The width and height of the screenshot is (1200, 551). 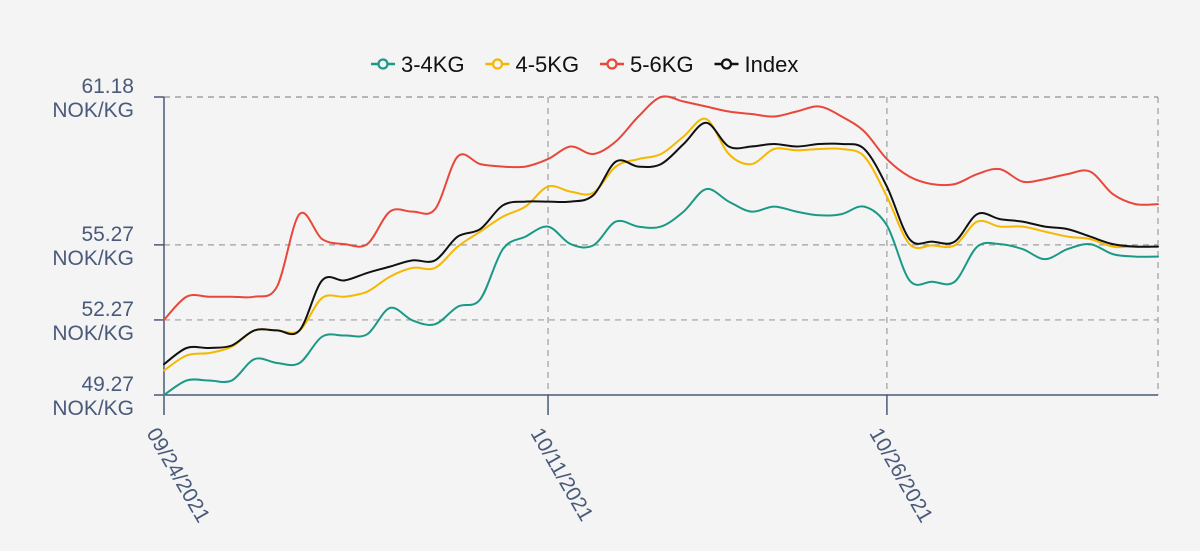 What do you see at coordinates (662, 64) in the screenshot?
I see `legend-label: 5-6KG` at bounding box center [662, 64].